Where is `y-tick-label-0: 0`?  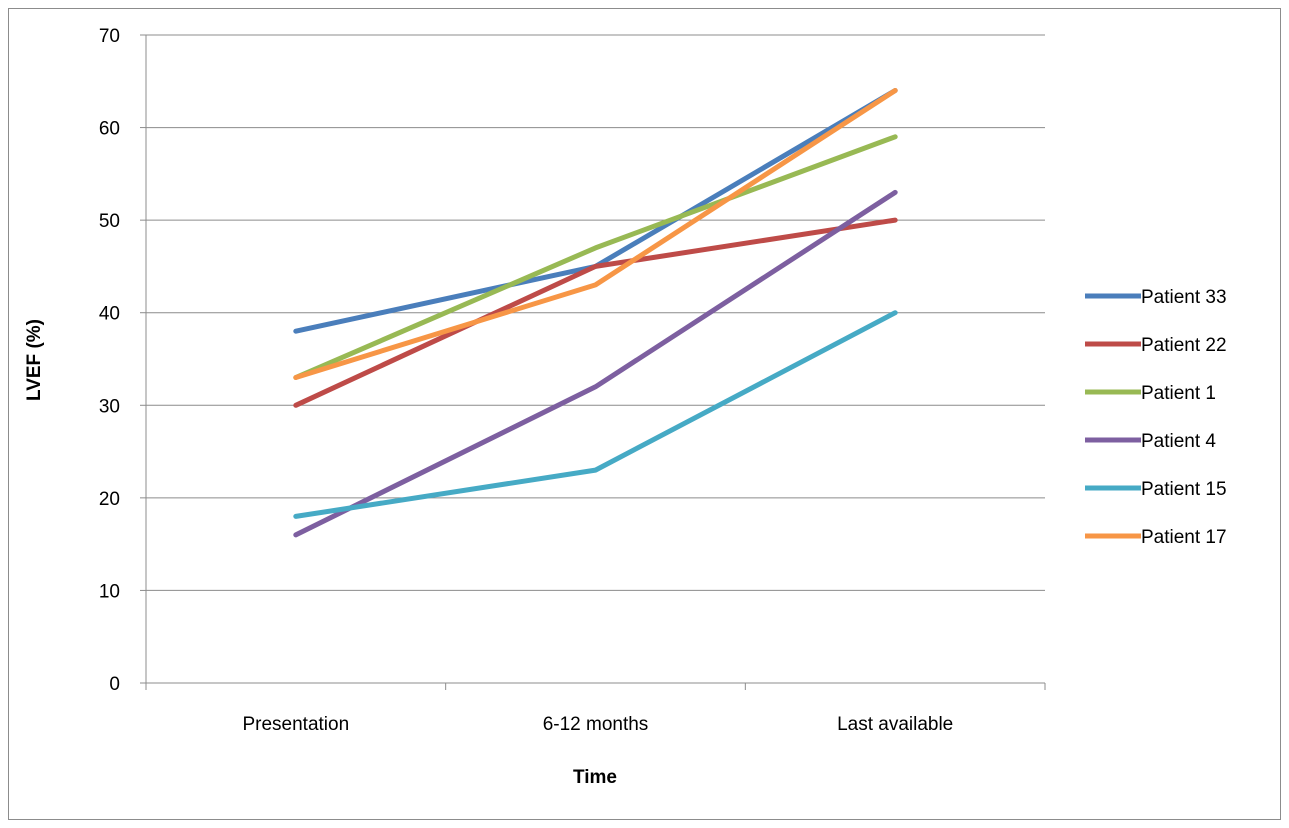 y-tick-label-0: 0 is located at coordinates (114, 684).